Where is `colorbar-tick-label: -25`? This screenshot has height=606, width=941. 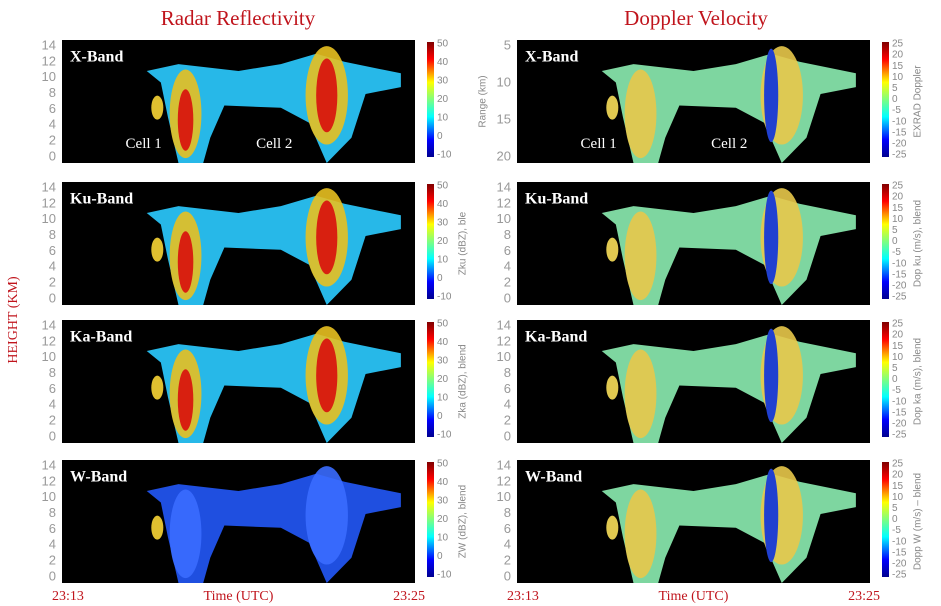
colorbar-tick-label: -25 is located at coordinates (899, 575).